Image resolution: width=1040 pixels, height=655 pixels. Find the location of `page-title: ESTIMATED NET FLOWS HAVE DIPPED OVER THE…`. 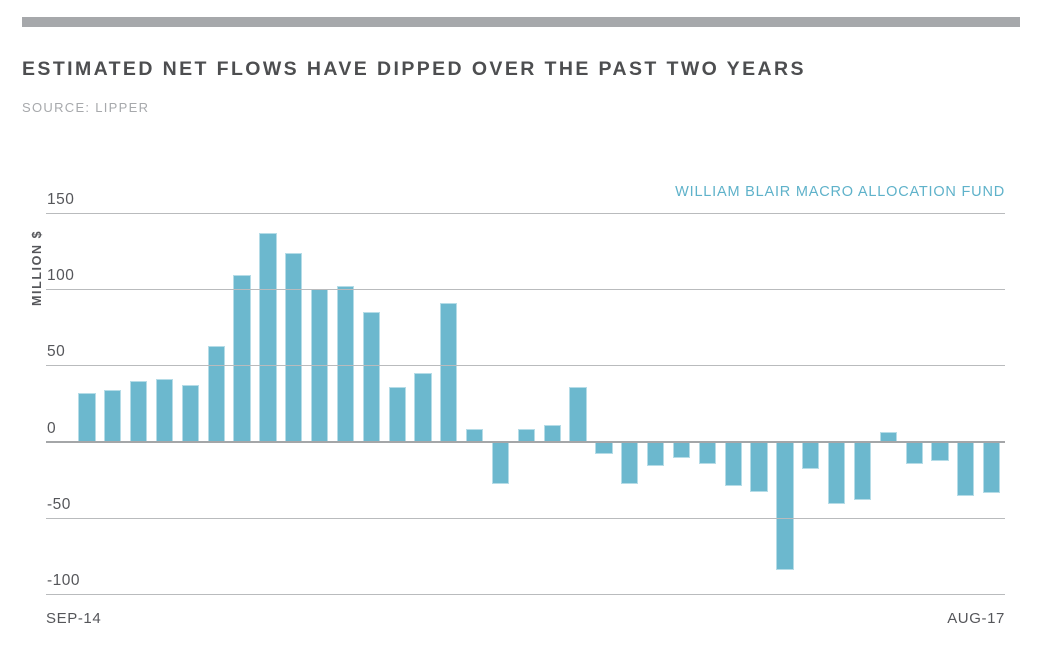

page-title: ESTIMATED NET FLOWS HAVE DIPPED OVER THE… is located at coordinates (414, 69).